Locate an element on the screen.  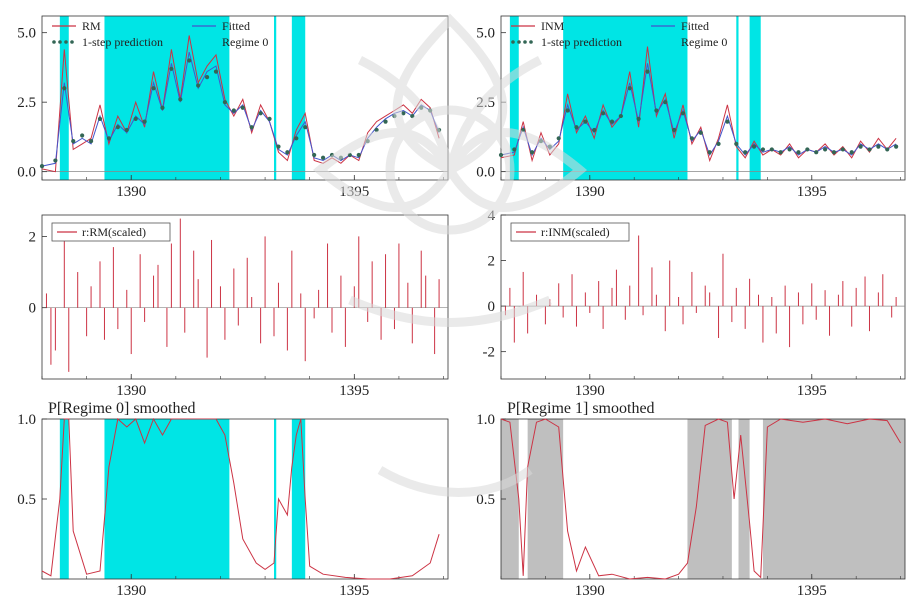
legend-label: Regime 0 is located at coordinates (245, 42).